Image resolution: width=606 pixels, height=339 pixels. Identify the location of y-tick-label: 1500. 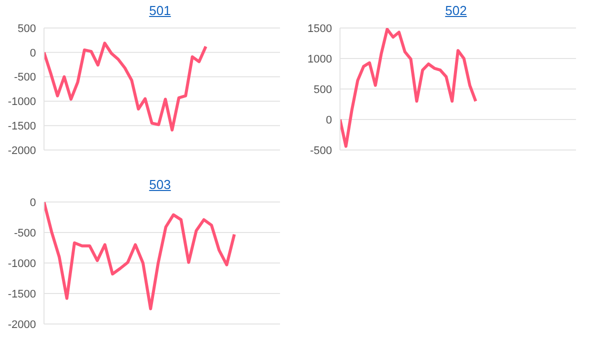
(320, 28).